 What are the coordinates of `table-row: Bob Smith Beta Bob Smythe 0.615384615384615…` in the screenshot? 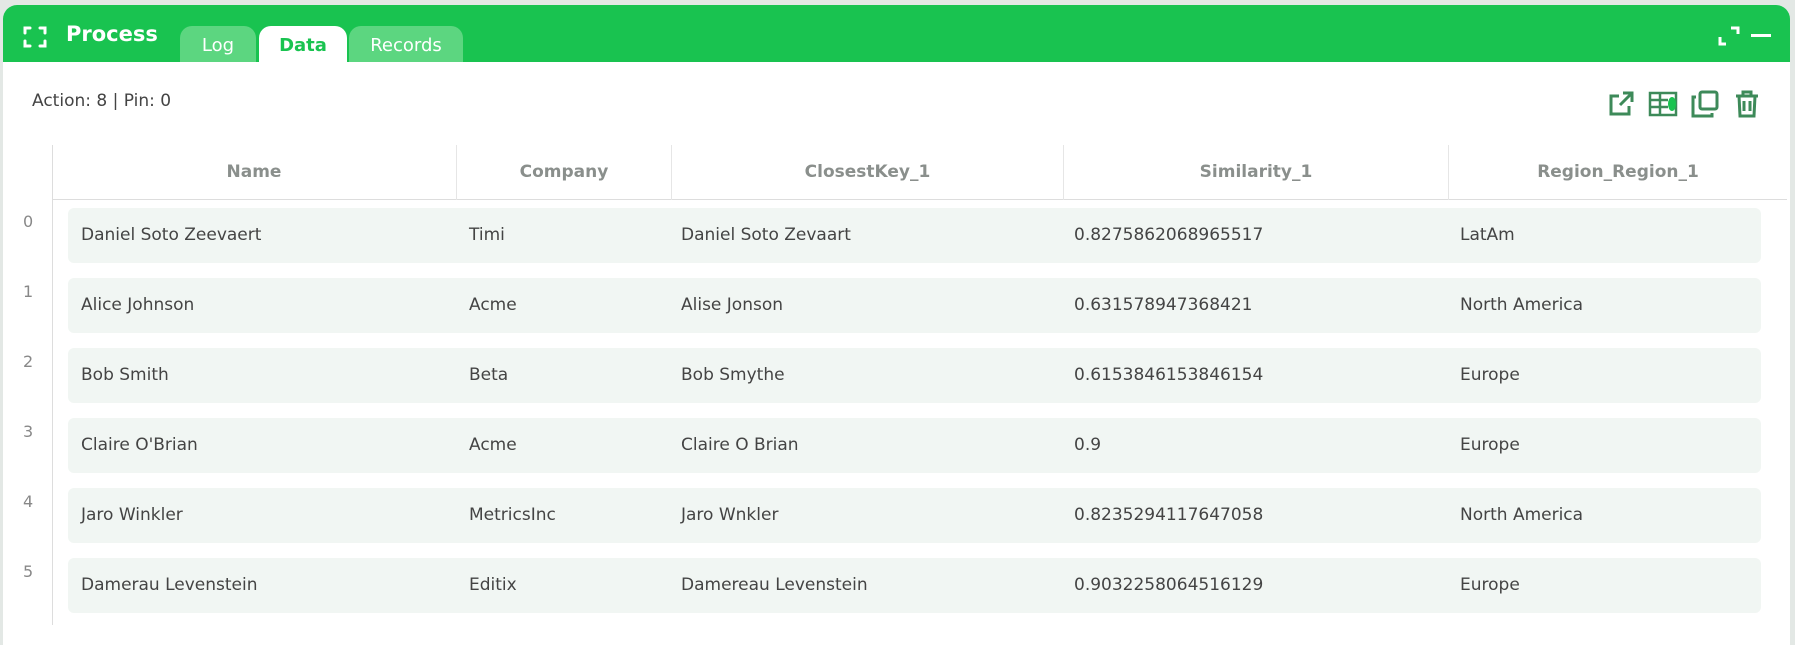 It's located at (914, 375).